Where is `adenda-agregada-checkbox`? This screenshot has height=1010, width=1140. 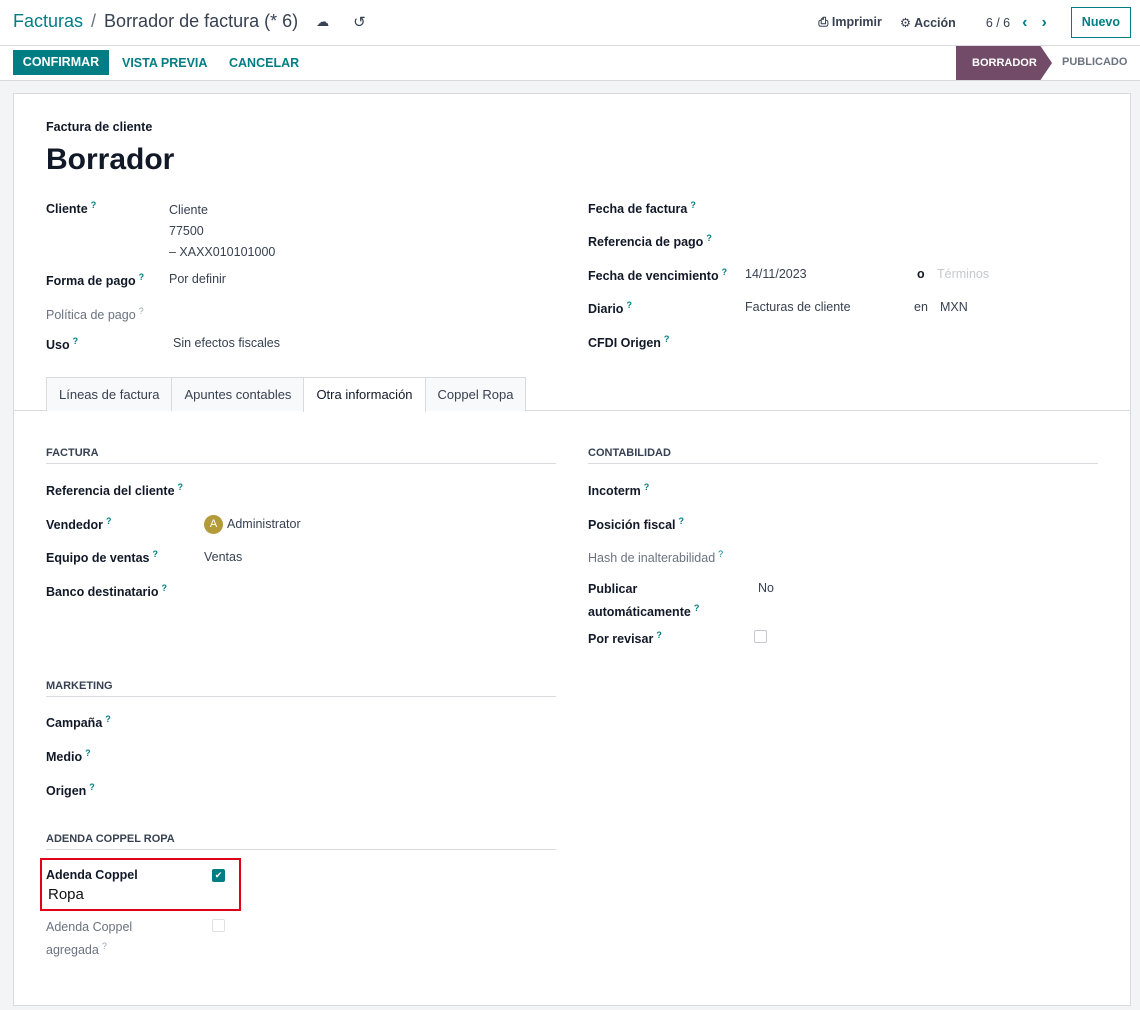 adenda-agregada-checkbox is located at coordinates (218, 925).